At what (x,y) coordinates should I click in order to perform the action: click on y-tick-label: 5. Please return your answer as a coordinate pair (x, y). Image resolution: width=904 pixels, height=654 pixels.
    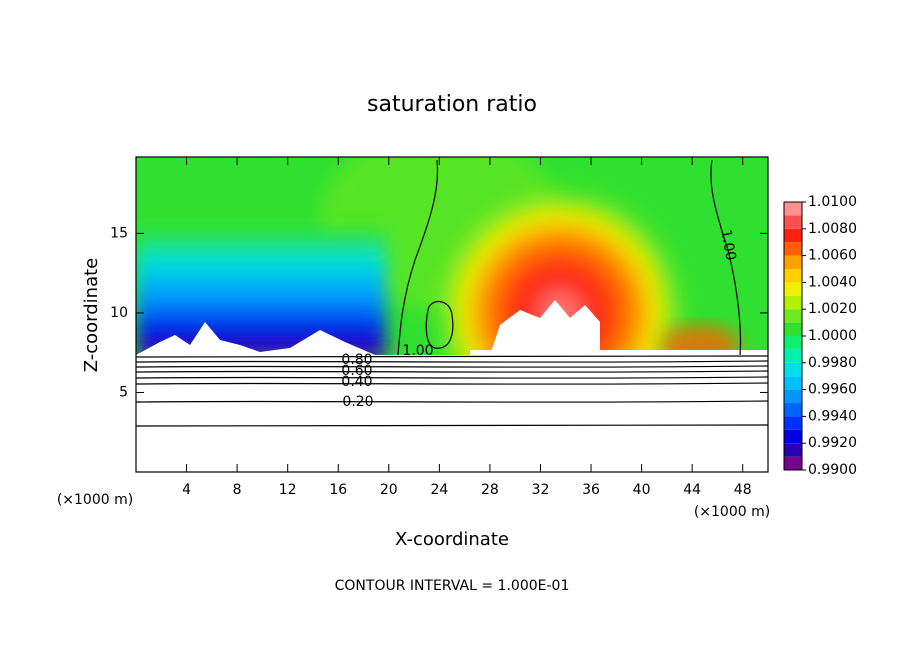
    Looking at the image, I should click on (123, 392).